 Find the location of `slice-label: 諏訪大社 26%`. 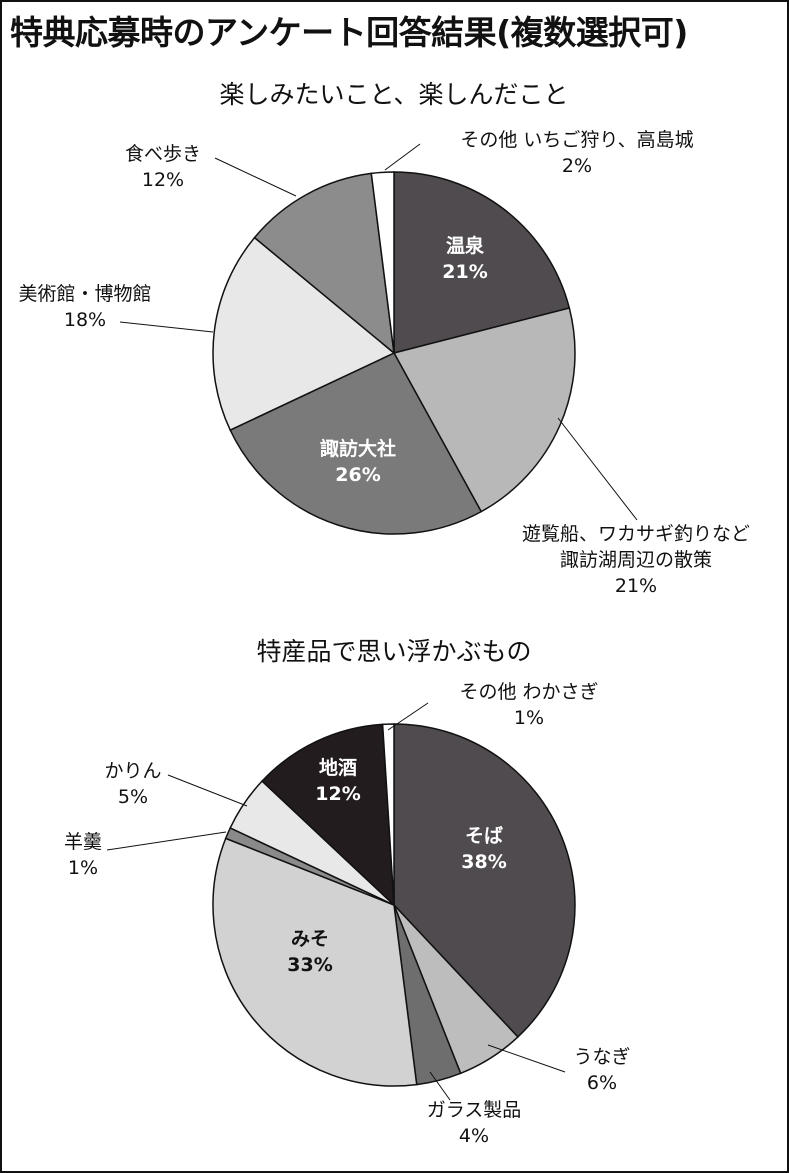

slice-label: 諏訪大社 26% is located at coordinates (358, 461).